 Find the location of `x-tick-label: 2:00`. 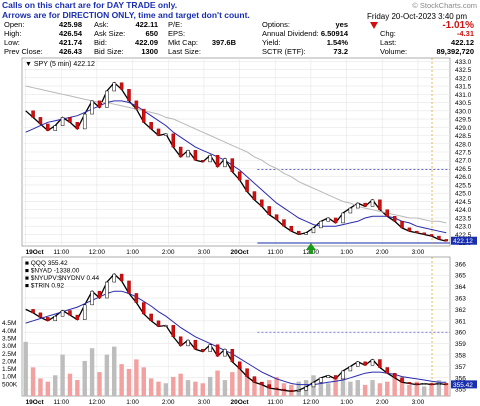

x-tick-label: 2:00 is located at coordinates (382, 402).